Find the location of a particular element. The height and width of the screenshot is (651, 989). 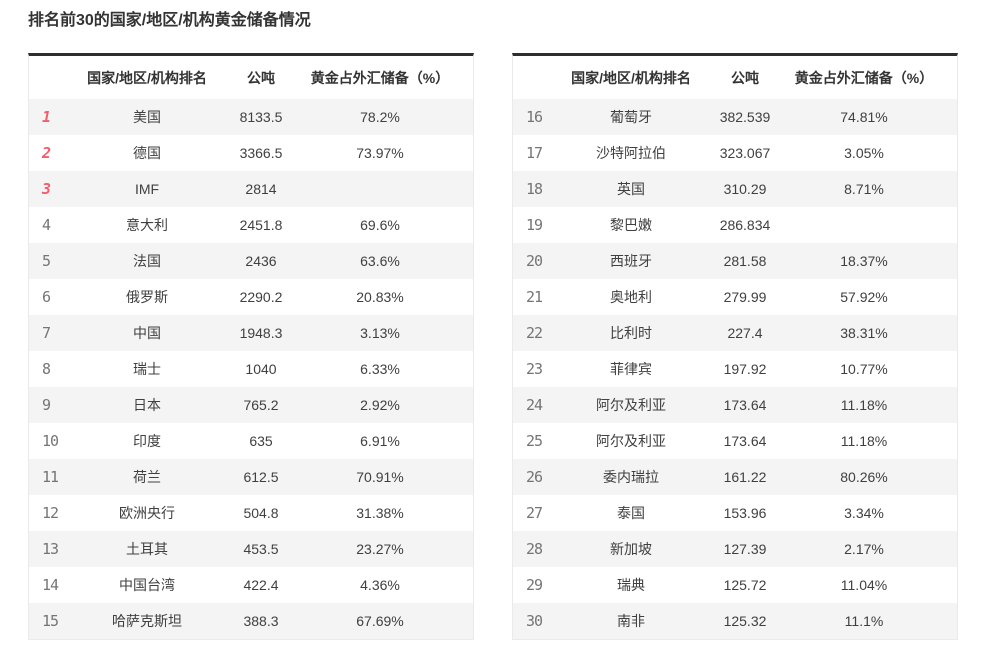

pct-cell: 31.38% is located at coordinates (380, 513).